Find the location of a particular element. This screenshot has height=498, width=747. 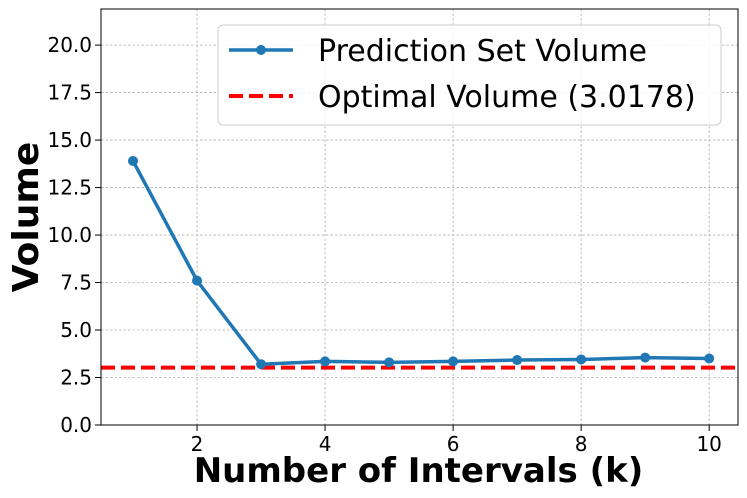

x-tick-label: 2 is located at coordinates (197, 444).